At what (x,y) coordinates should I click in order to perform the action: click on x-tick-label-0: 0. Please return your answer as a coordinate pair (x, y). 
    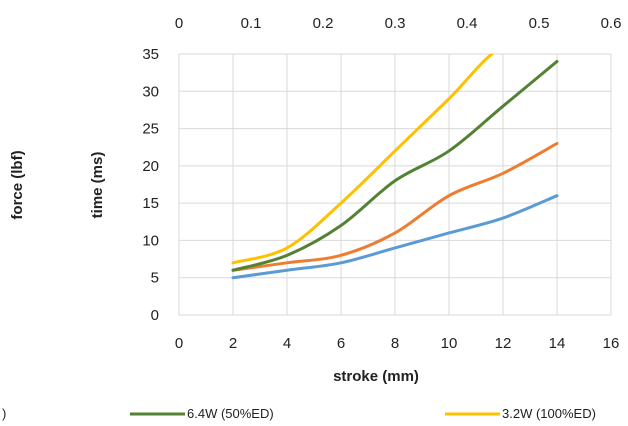
    Looking at the image, I should click on (179, 343).